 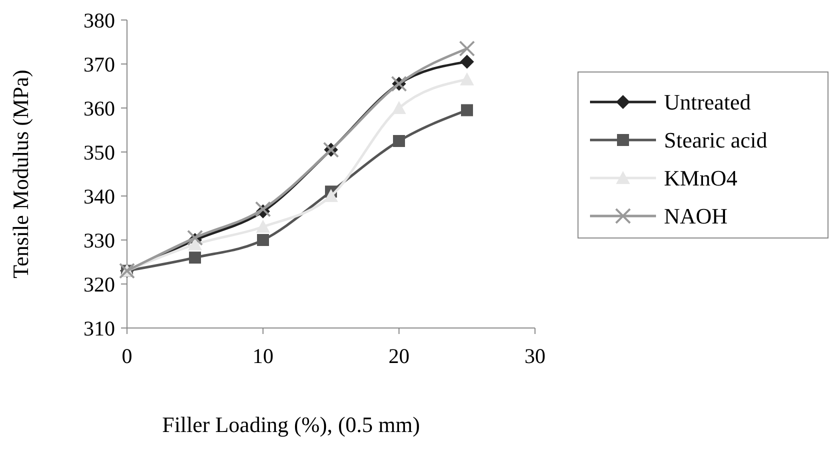 What do you see at coordinates (291, 424) in the screenshot?
I see `x-axis-title: Filler Loading (%), (0.5 mm)` at bounding box center [291, 424].